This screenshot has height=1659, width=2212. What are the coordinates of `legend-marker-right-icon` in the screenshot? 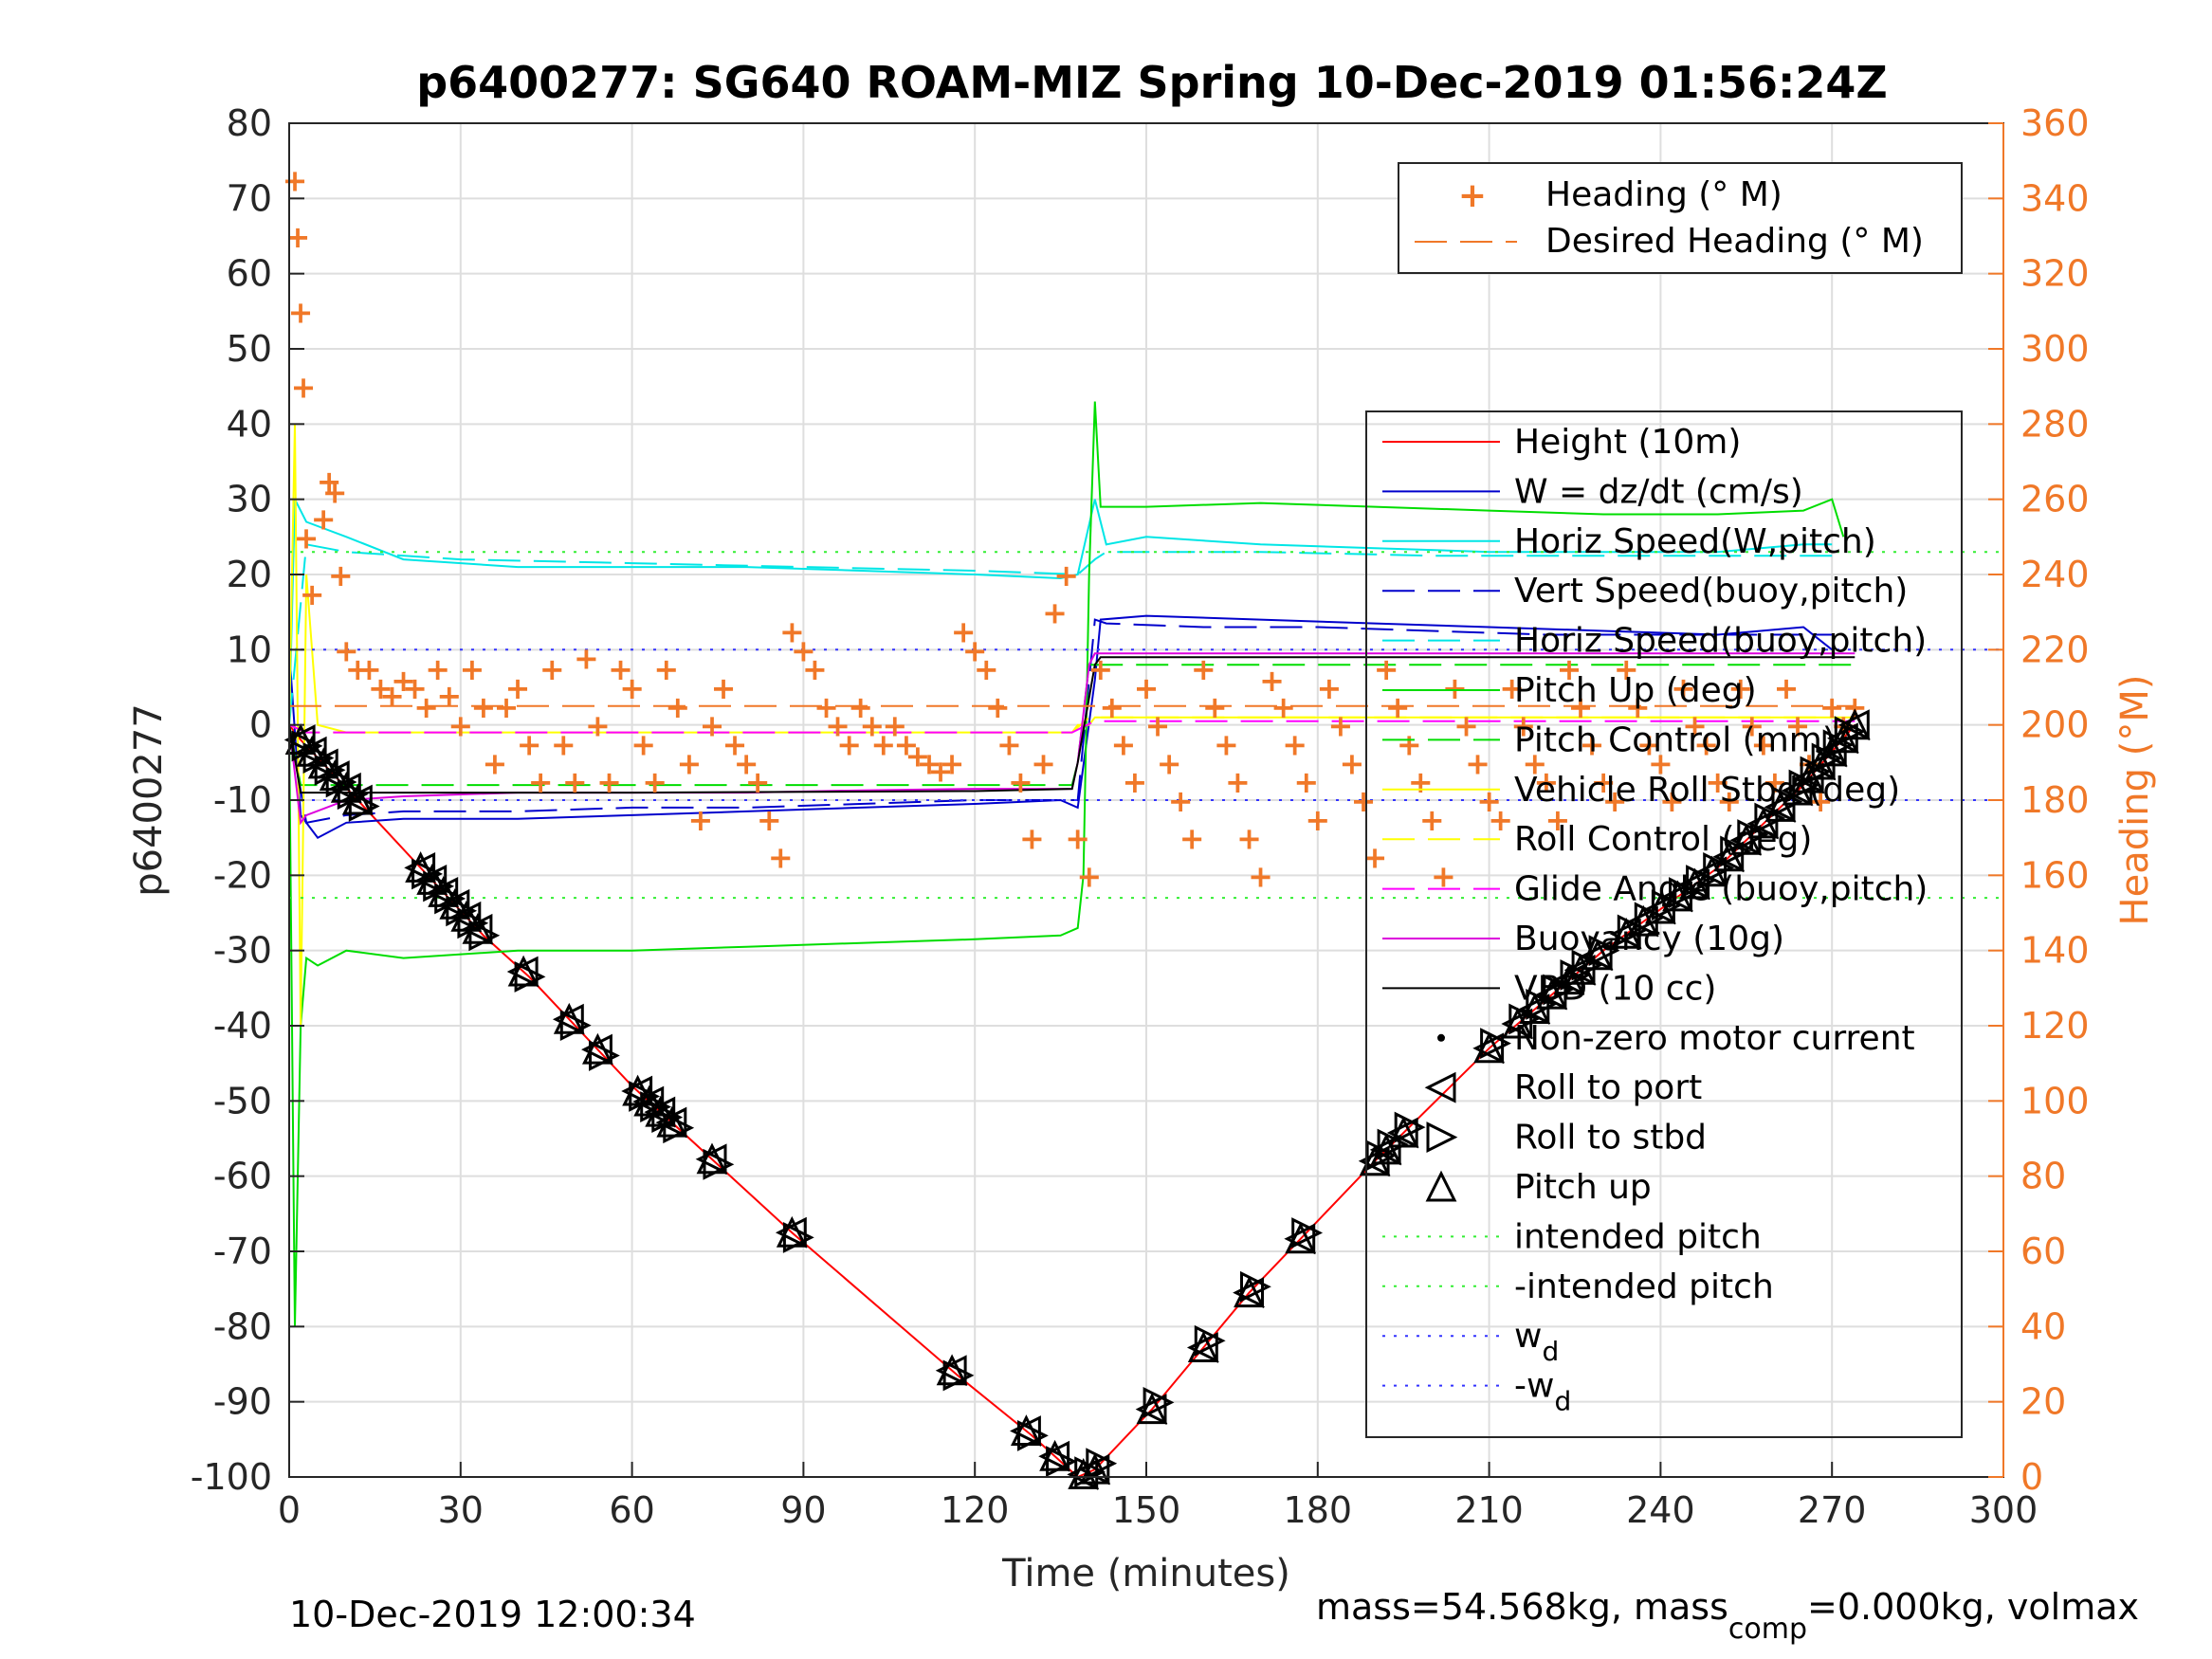 It's located at (1442, 1137).